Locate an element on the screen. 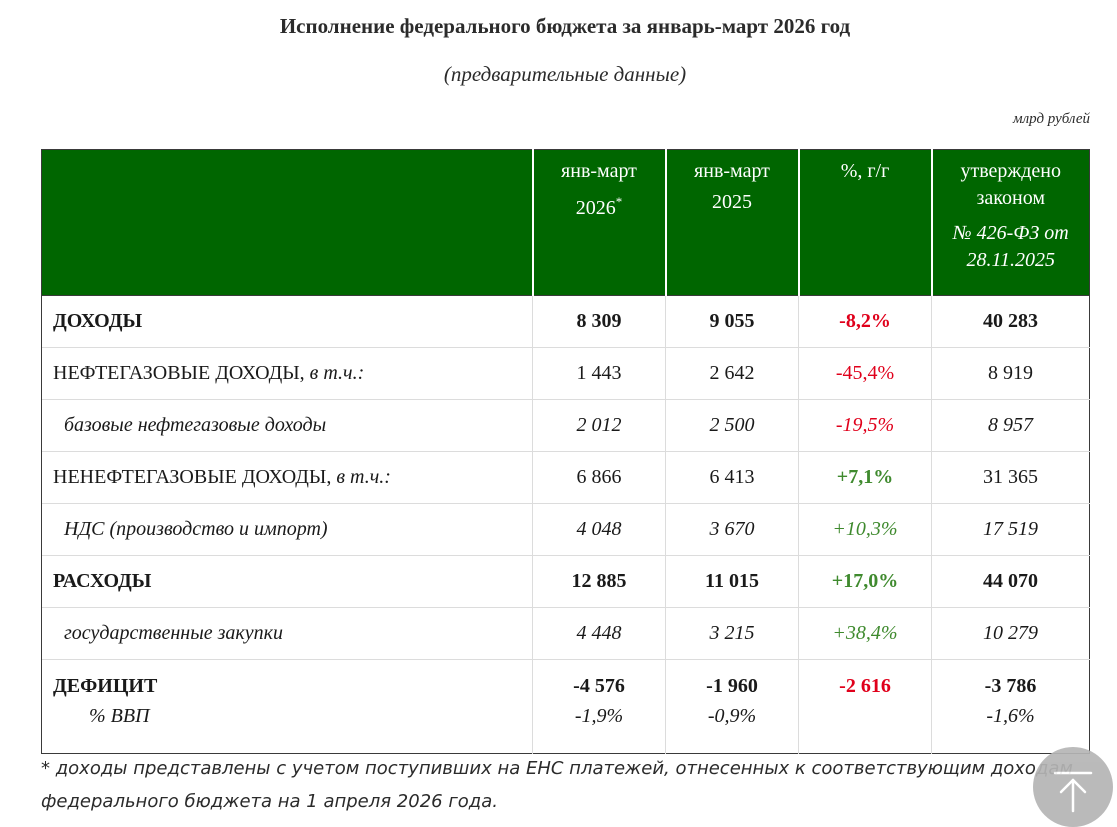  cell-2026: -1,9% is located at coordinates (599, 727).